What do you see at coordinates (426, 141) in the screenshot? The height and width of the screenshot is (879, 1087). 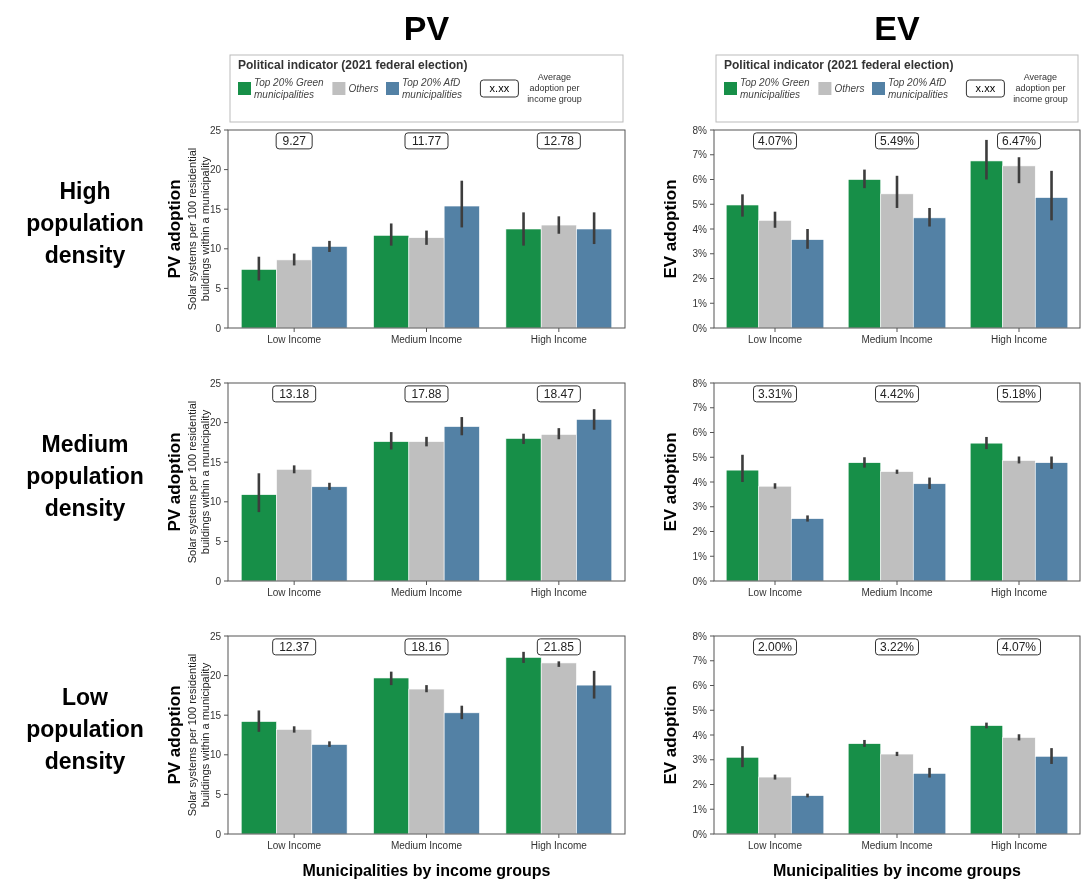 I see `annotation: 11.77` at bounding box center [426, 141].